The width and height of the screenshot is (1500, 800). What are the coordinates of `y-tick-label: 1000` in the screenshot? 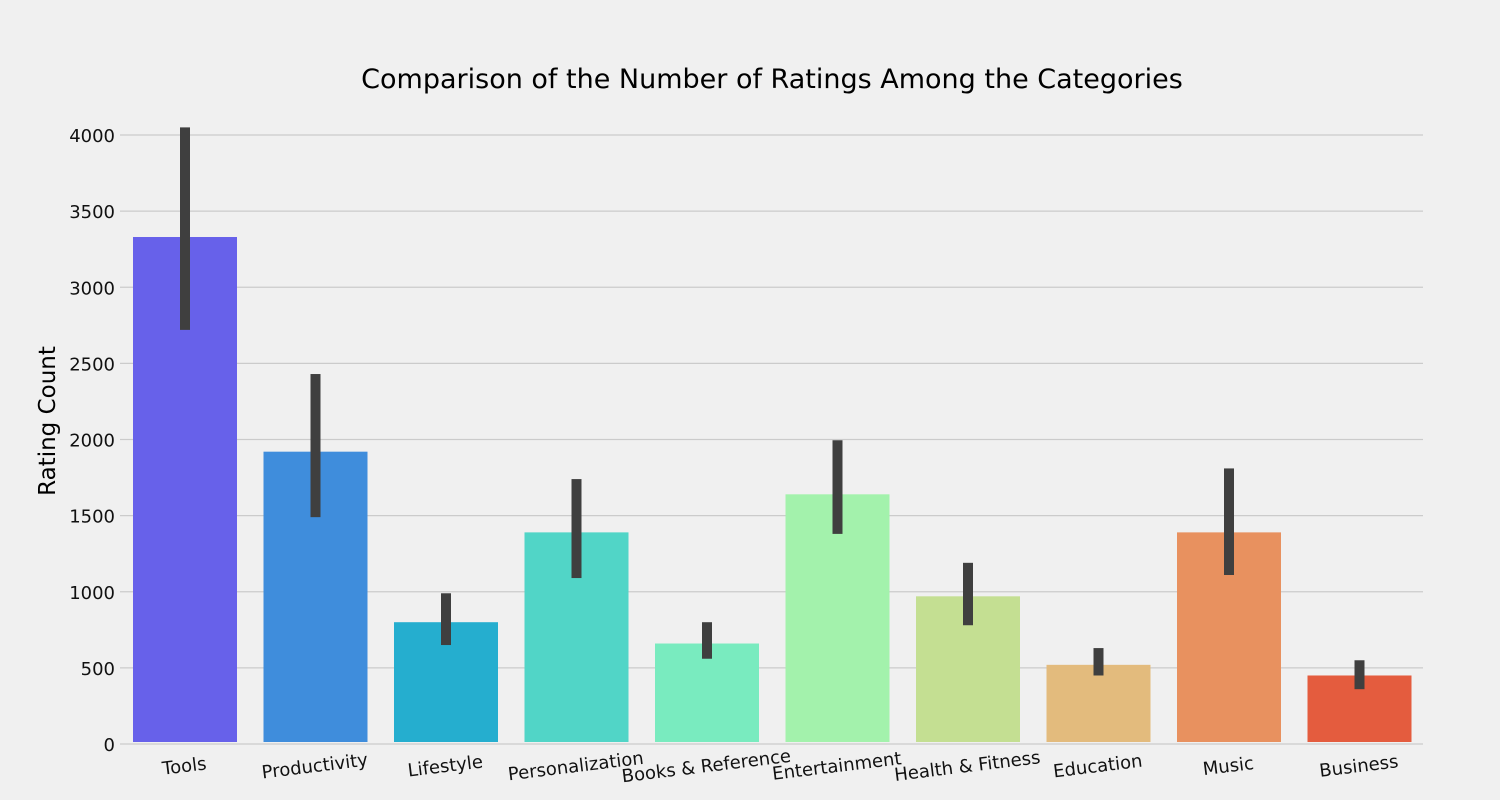 It's located at (92, 593).